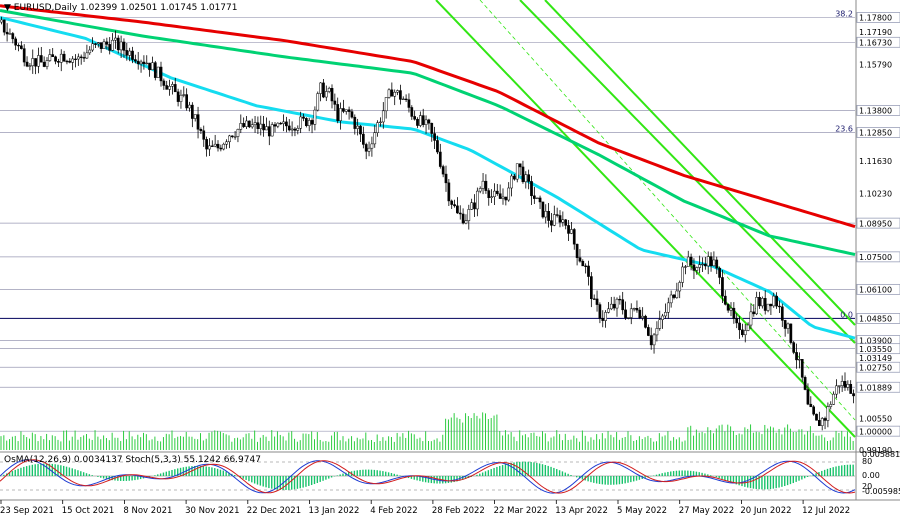 The image size is (900, 522). What do you see at coordinates (871, 475) in the screenshot?
I see `indicator-axis-label-2: 0.00` at bounding box center [871, 475].